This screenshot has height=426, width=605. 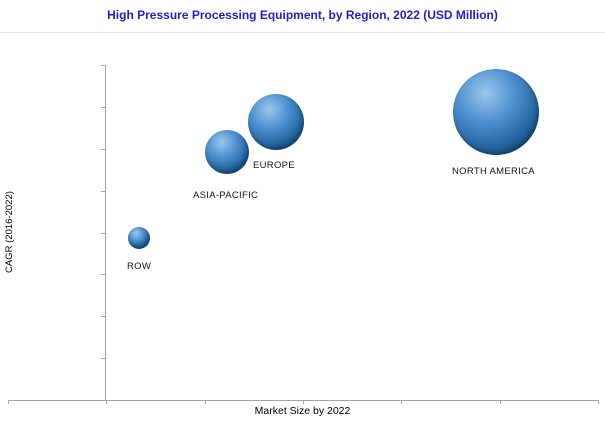 What do you see at coordinates (9, 232) in the screenshot?
I see `y-axis-label: CAGR (2016-2022)` at bounding box center [9, 232].